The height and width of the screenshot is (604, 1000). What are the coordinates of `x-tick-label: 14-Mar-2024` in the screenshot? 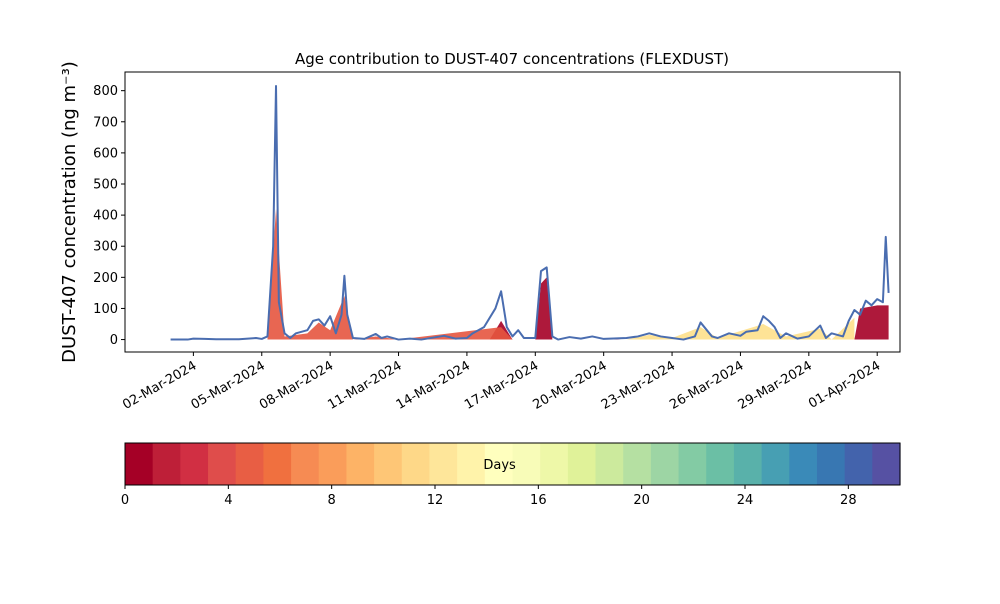 It's located at (433, 385).